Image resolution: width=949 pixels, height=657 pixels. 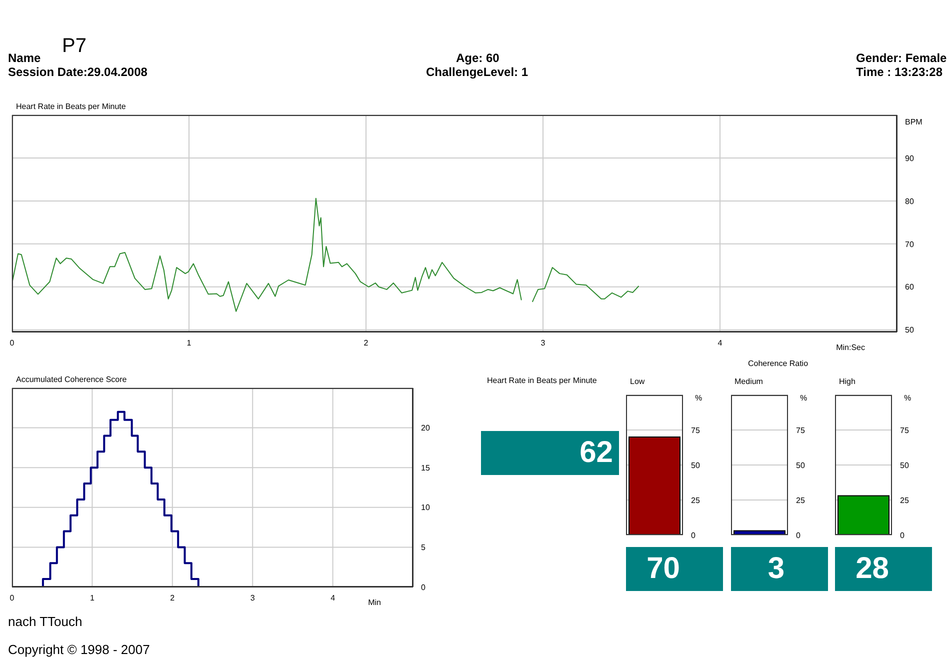 What do you see at coordinates (477, 72) in the screenshot?
I see `text: ChallengeLevel: 1` at bounding box center [477, 72].